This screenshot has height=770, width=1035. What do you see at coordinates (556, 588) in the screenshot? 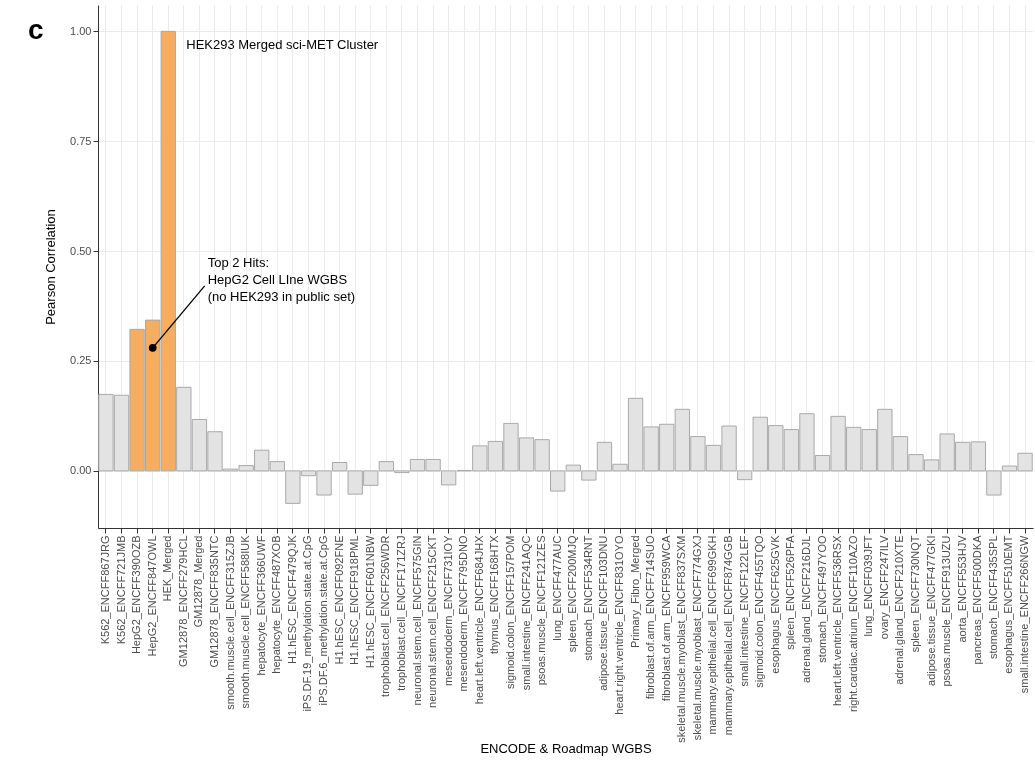
I see `x-tick-label: lung_ENCFF477AUC` at bounding box center [556, 588].